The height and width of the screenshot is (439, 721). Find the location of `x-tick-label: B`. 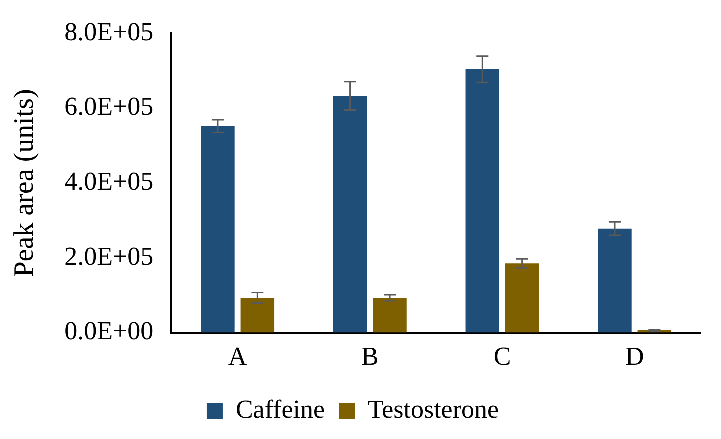

x-tick-label: B is located at coordinates (370, 357).